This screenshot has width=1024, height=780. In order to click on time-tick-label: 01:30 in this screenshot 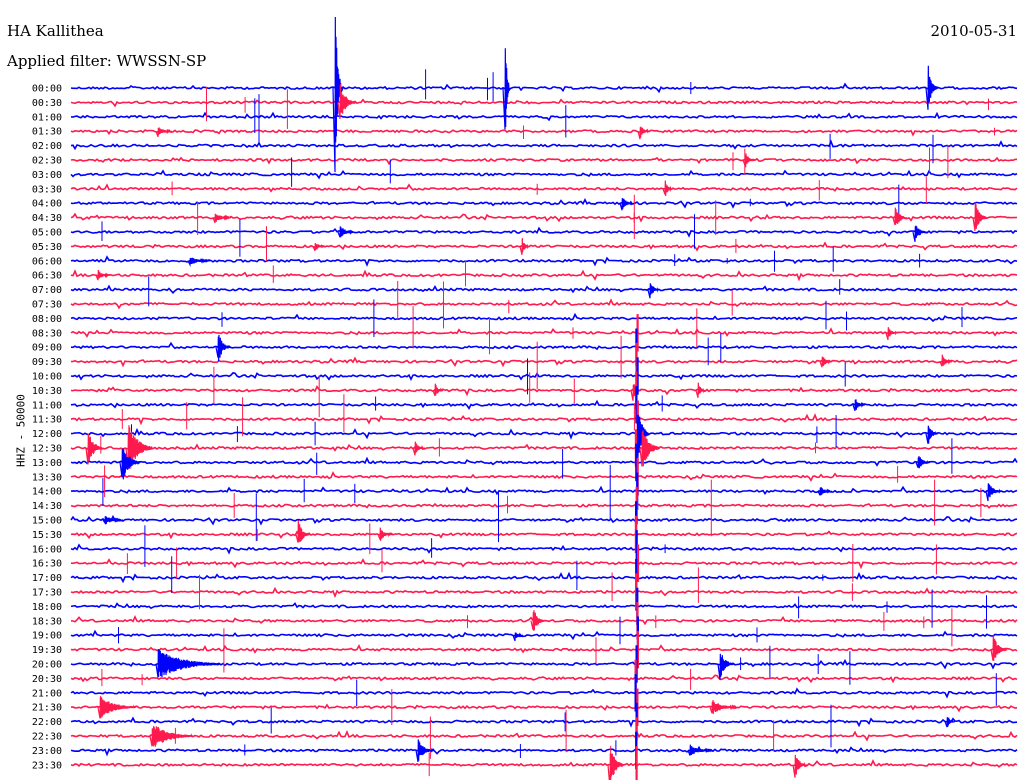, I will do `click(47, 132)`.